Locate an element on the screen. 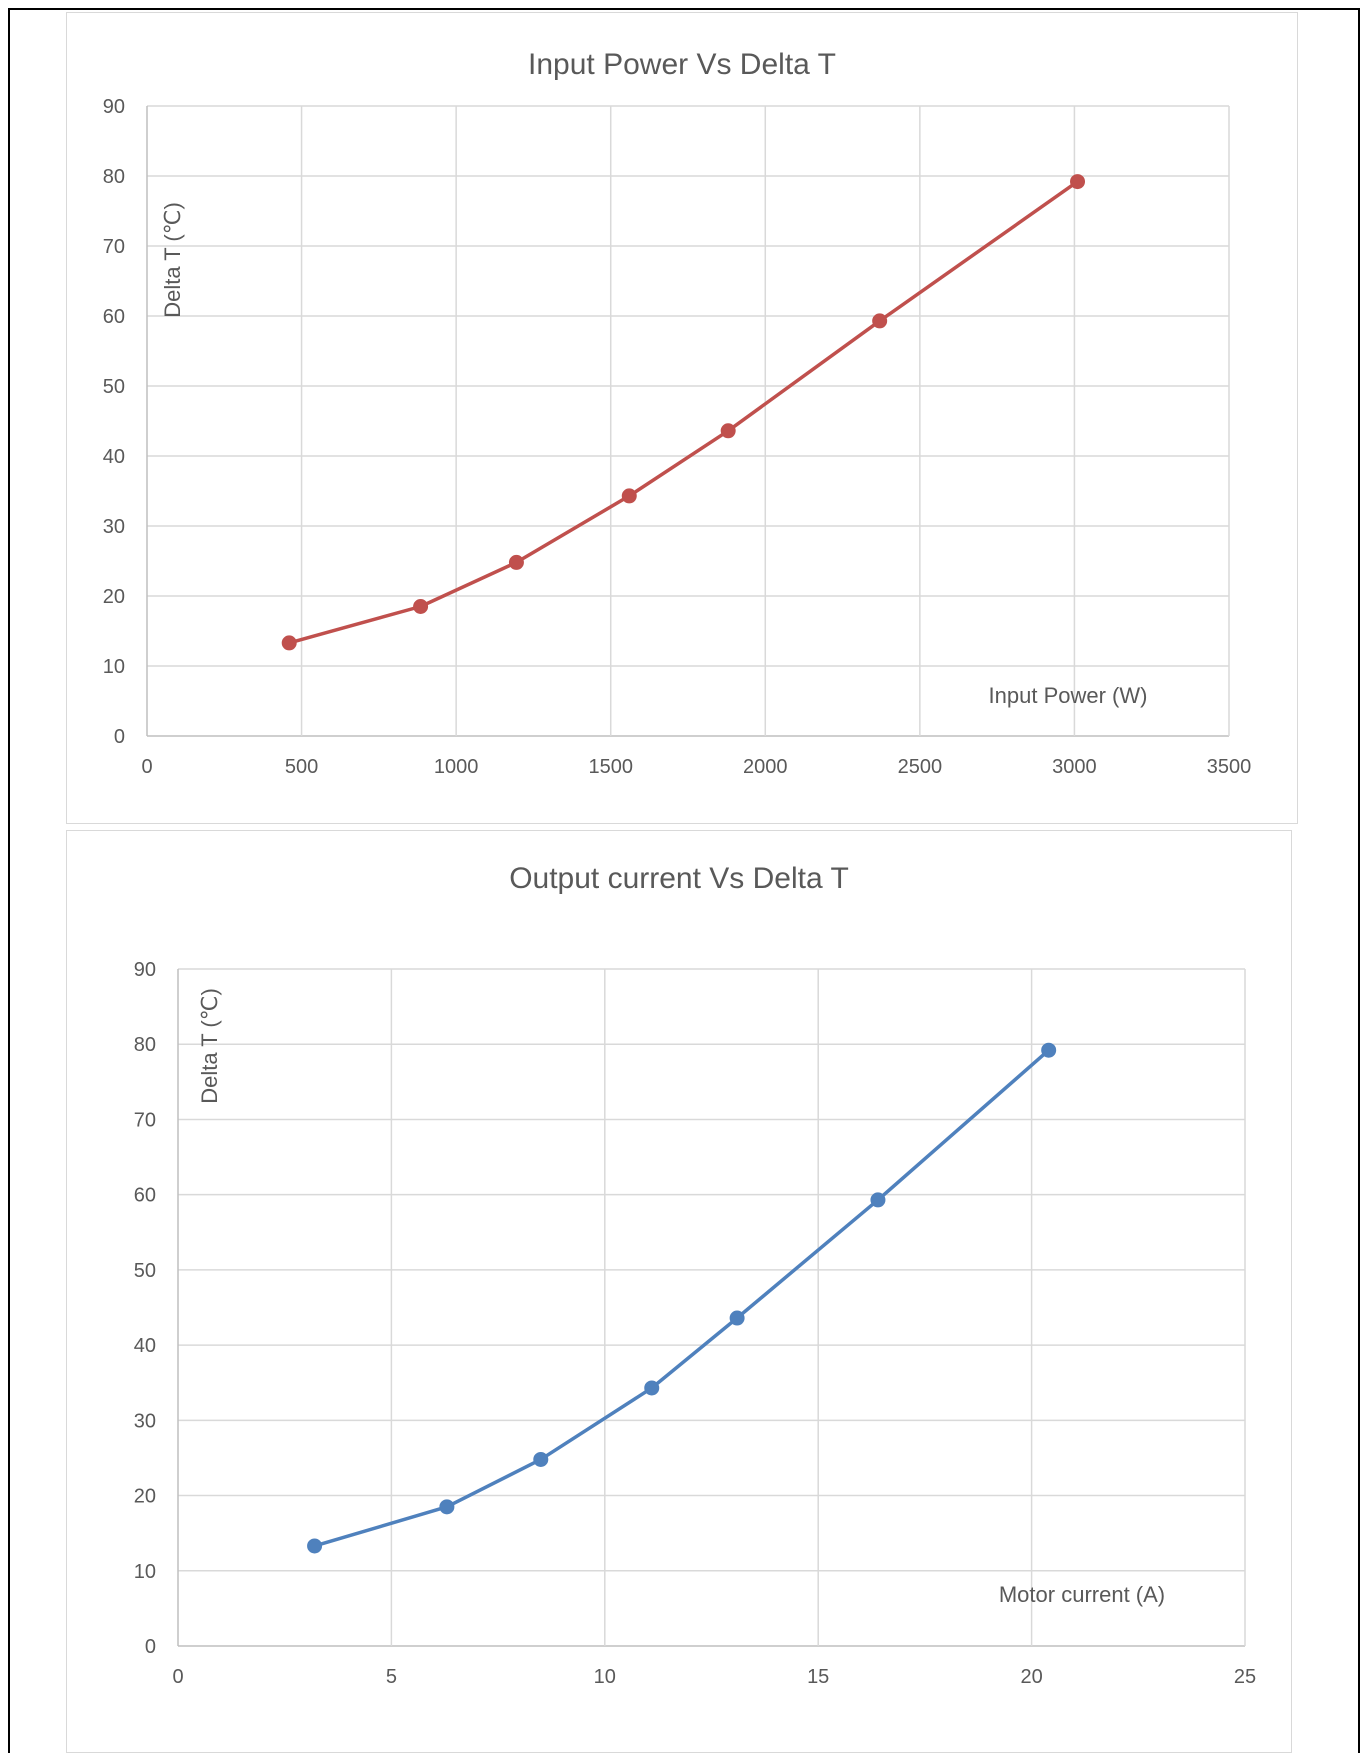  chart2-xtick-label: 0 is located at coordinates (177, 1677).